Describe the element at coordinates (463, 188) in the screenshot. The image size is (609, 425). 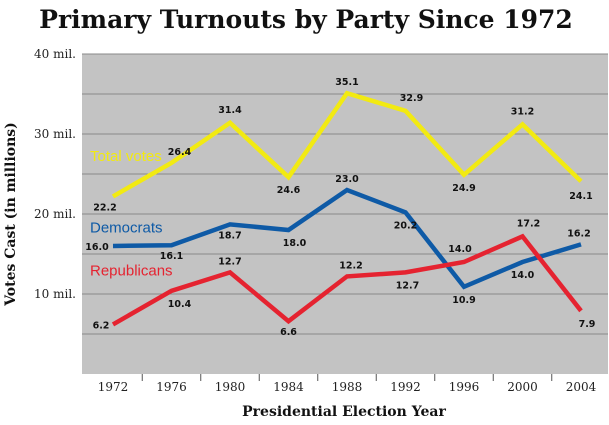
I see `data-label: 24.9` at that location.